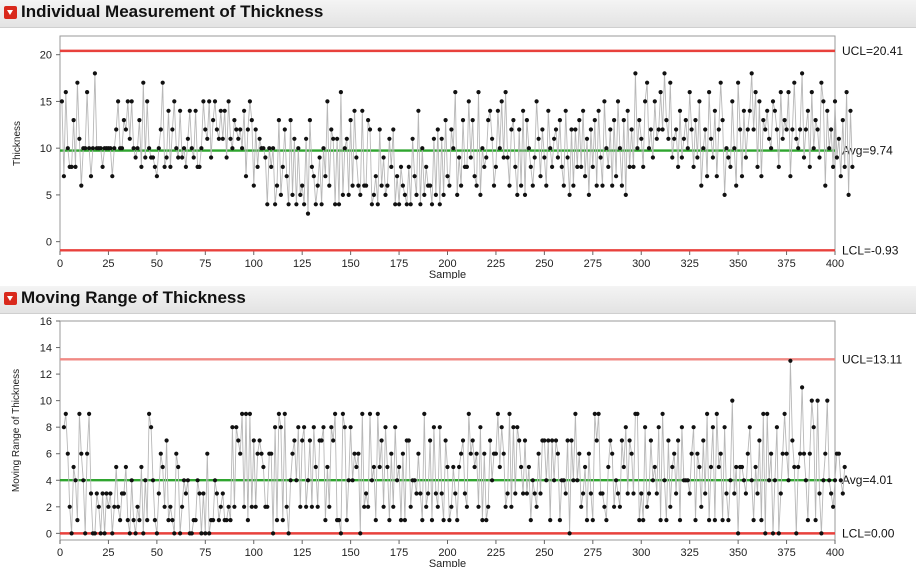 The image size is (916, 567). I want to click on y-tick-label: 15, so click(46, 102).